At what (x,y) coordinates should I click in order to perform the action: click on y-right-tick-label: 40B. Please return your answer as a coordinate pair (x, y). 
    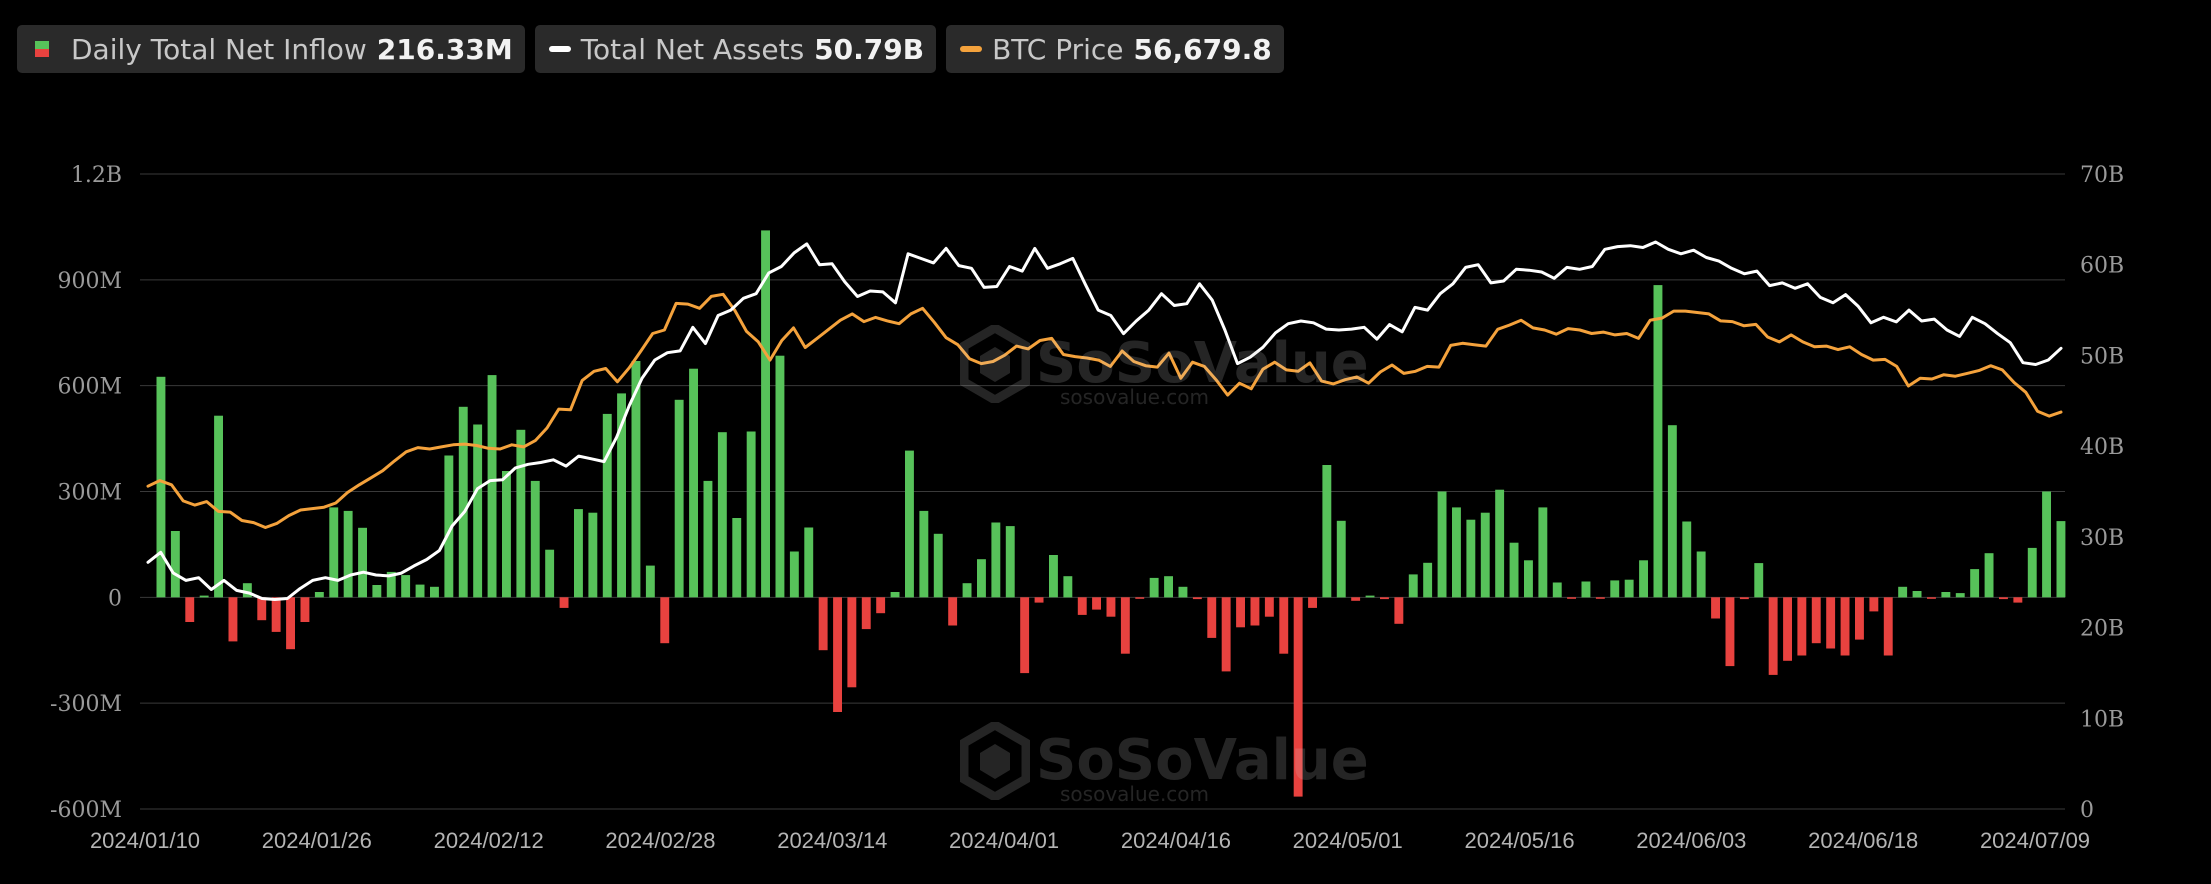
    Looking at the image, I should click on (2102, 447).